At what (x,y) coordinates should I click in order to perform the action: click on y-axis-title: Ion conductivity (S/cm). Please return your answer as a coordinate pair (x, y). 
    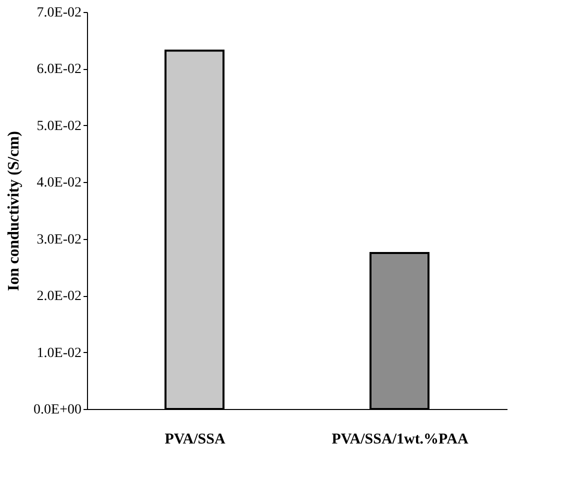
    Looking at the image, I should click on (14, 211).